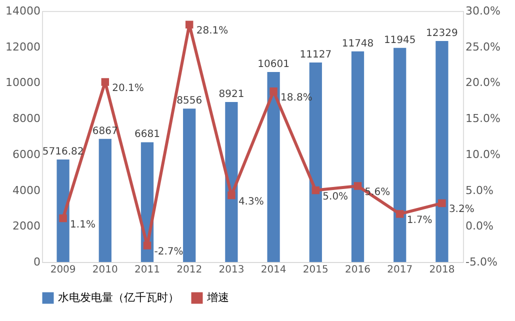 Image resolution: width=515 pixels, height=321 pixels. Describe the element at coordinates (147, 134) in the screenshot. I see `data-label: 6681` at that location.